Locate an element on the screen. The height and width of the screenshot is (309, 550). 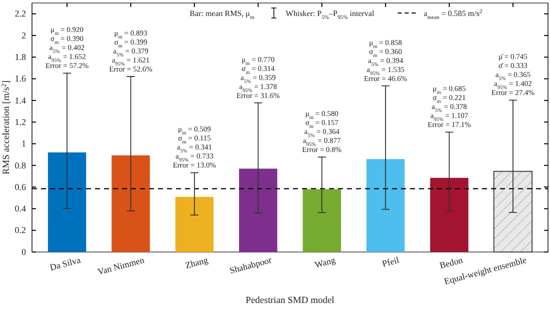
x-tick-label: Wang is located at coordinates (325, 262).